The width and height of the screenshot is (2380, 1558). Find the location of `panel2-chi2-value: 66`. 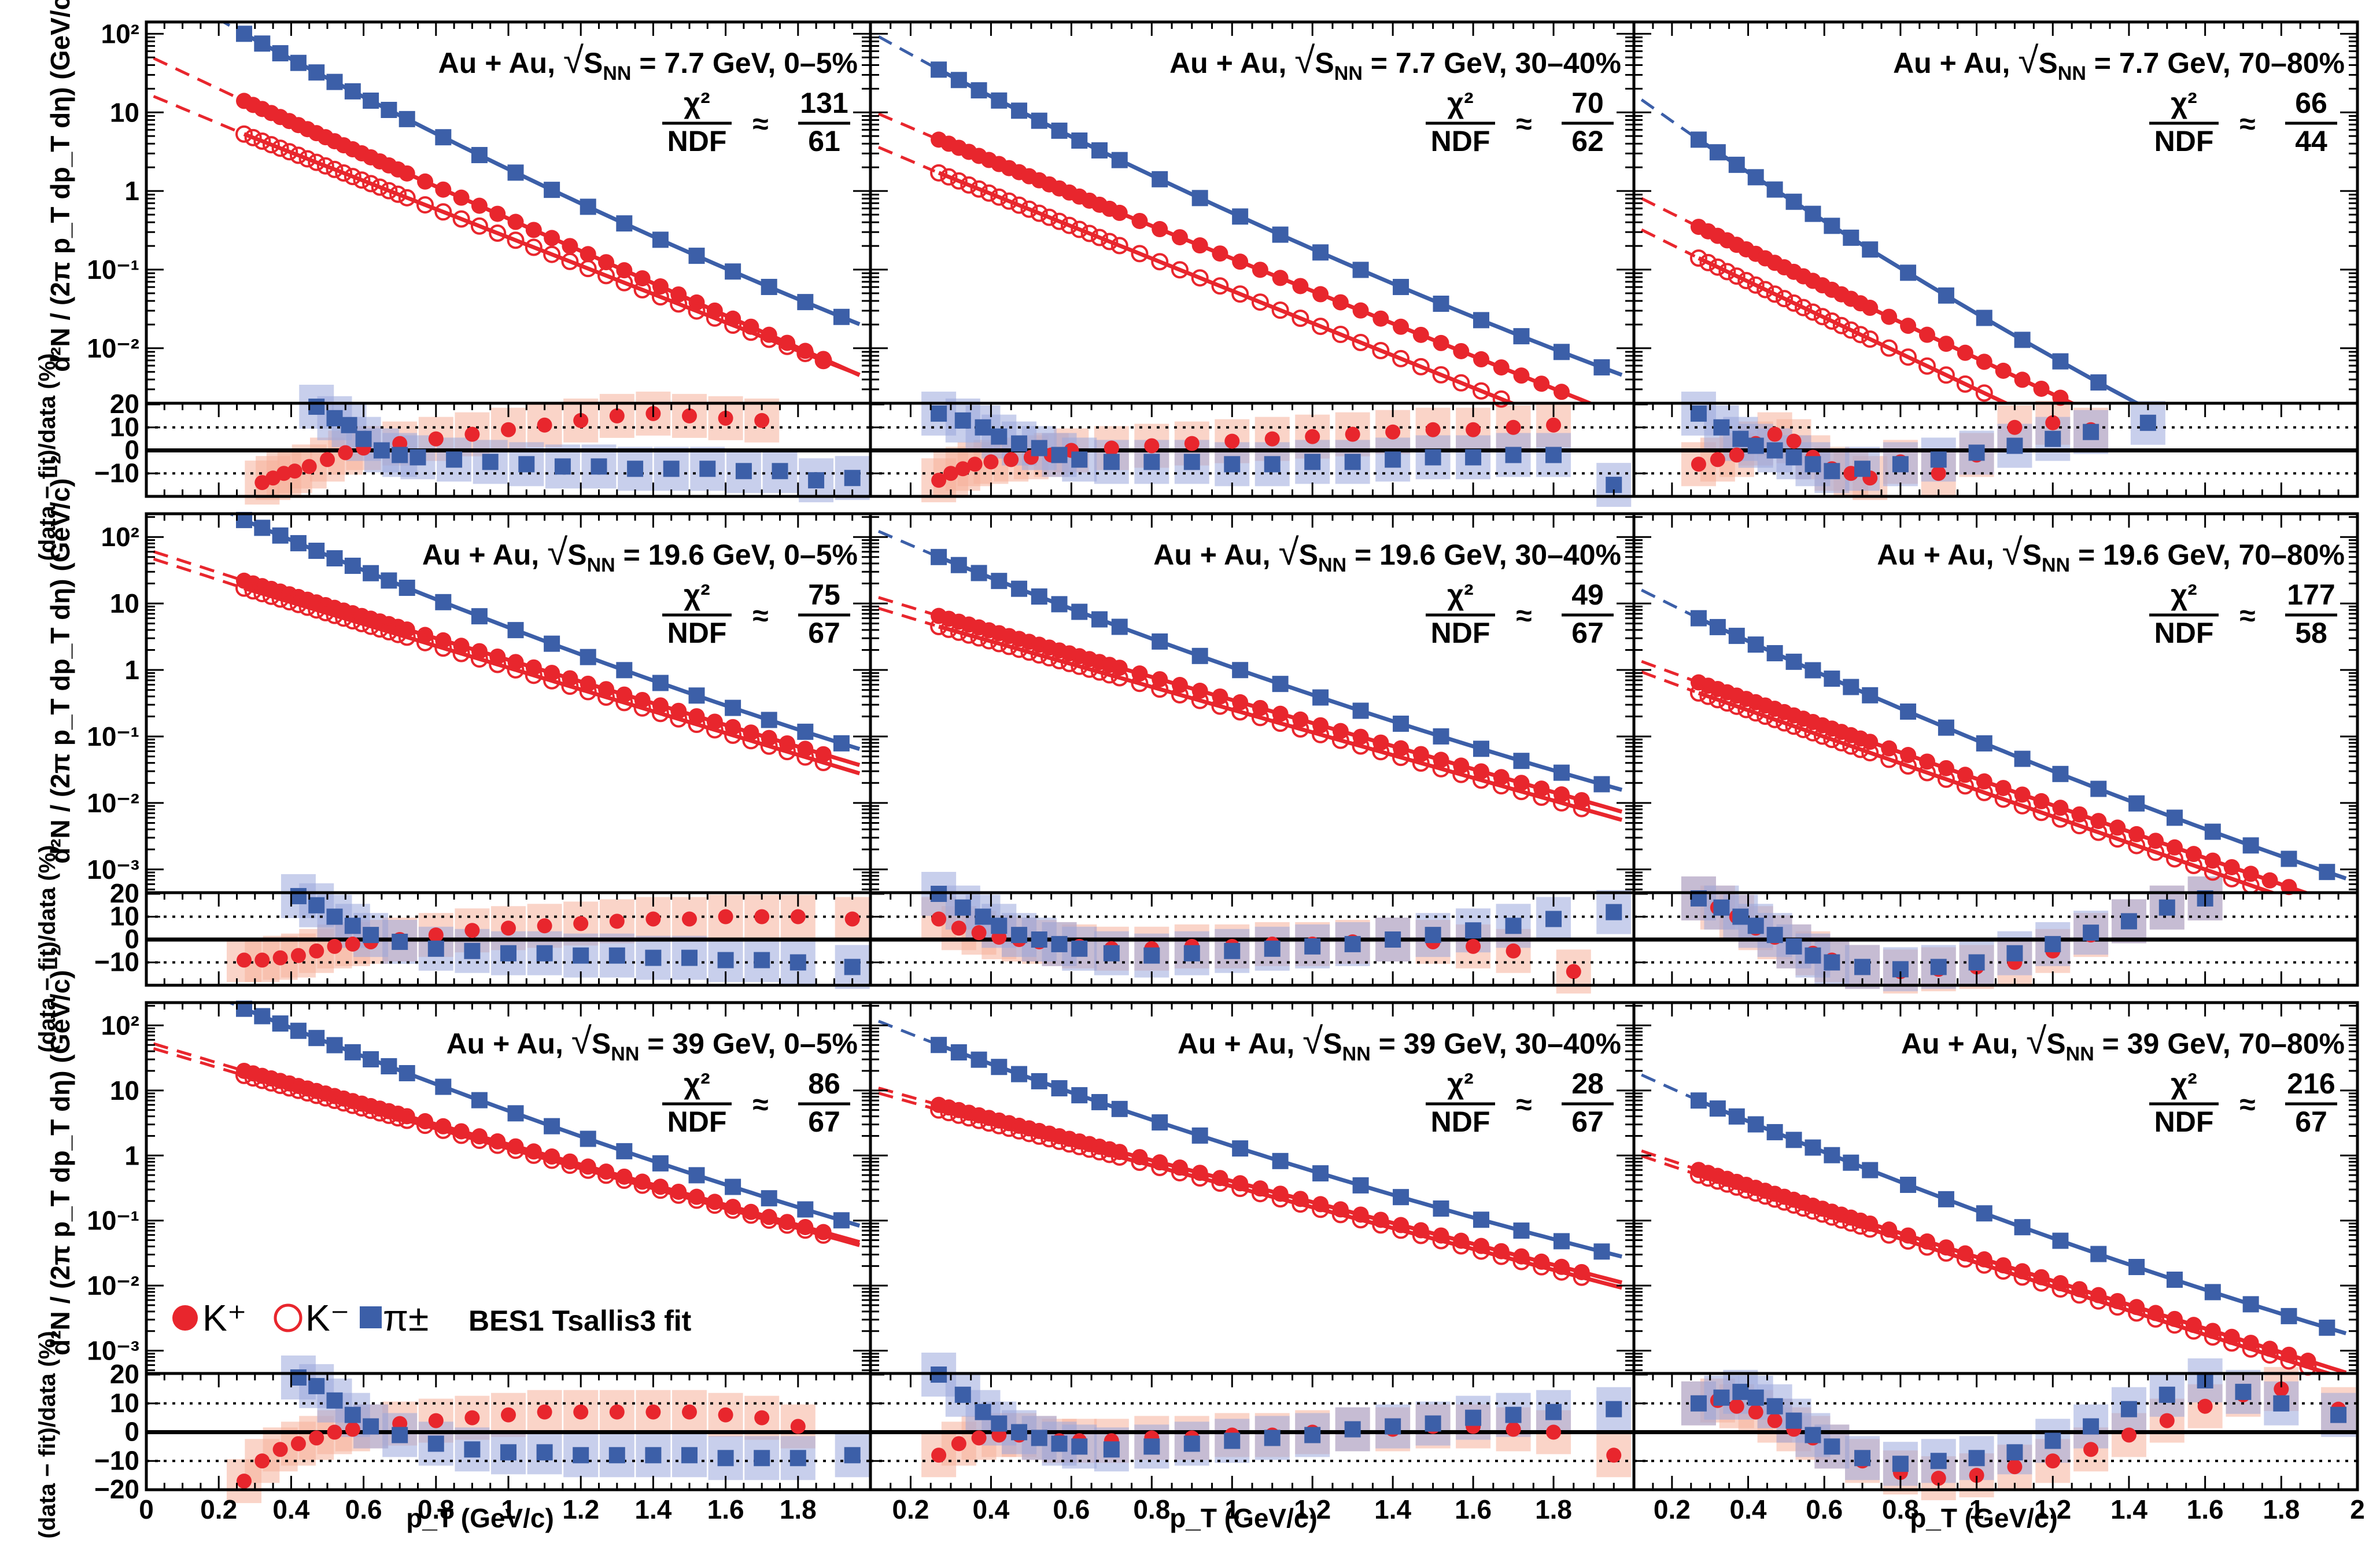

panel2-chi2-value: 66 is located at coordinates (2311, 103).